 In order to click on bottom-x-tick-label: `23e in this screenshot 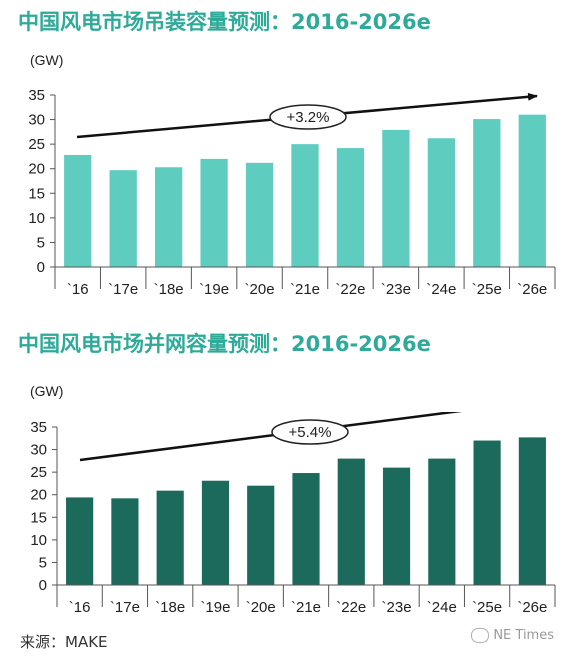, I will do `click(397, 607)`.